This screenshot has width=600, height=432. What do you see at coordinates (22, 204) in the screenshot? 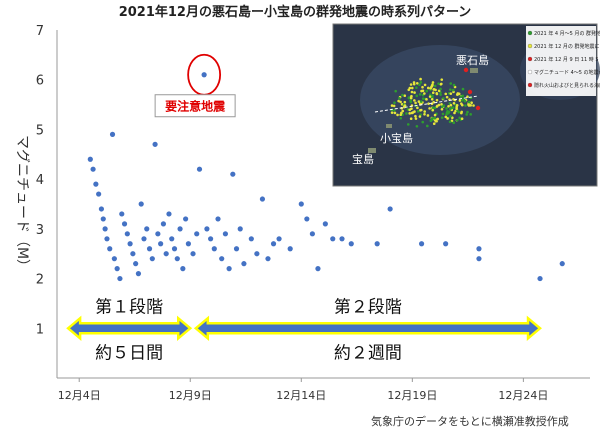
I see `y-axis-label: マグニチュード（M）` at bounding box center [22, 204].